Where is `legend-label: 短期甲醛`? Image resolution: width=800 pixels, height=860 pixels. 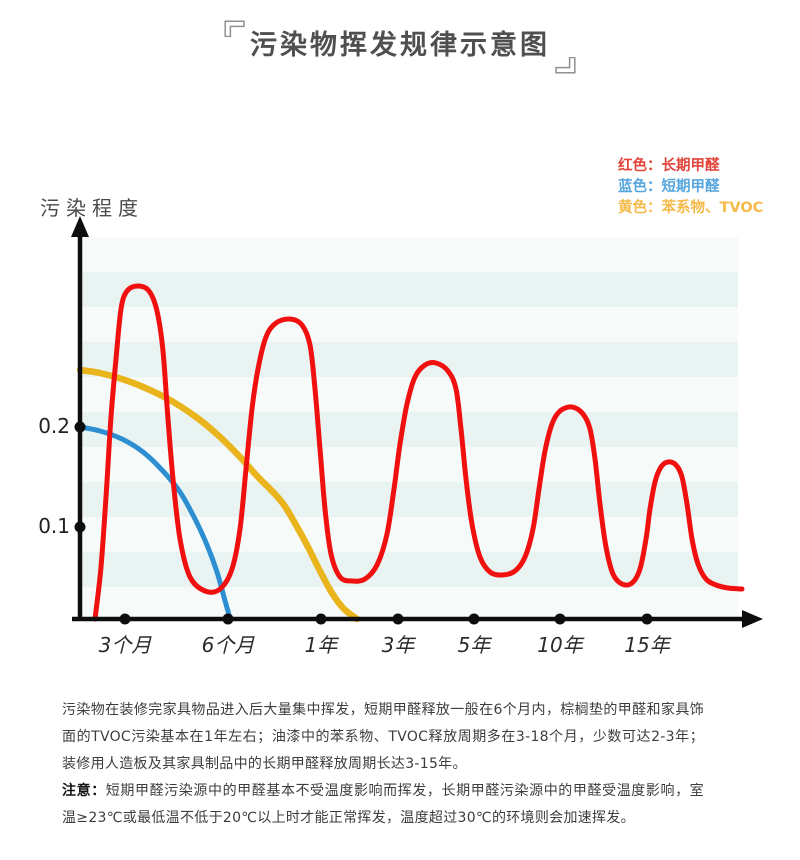 legend-label: 短期甲醛 is located at coordinates (690, 187).